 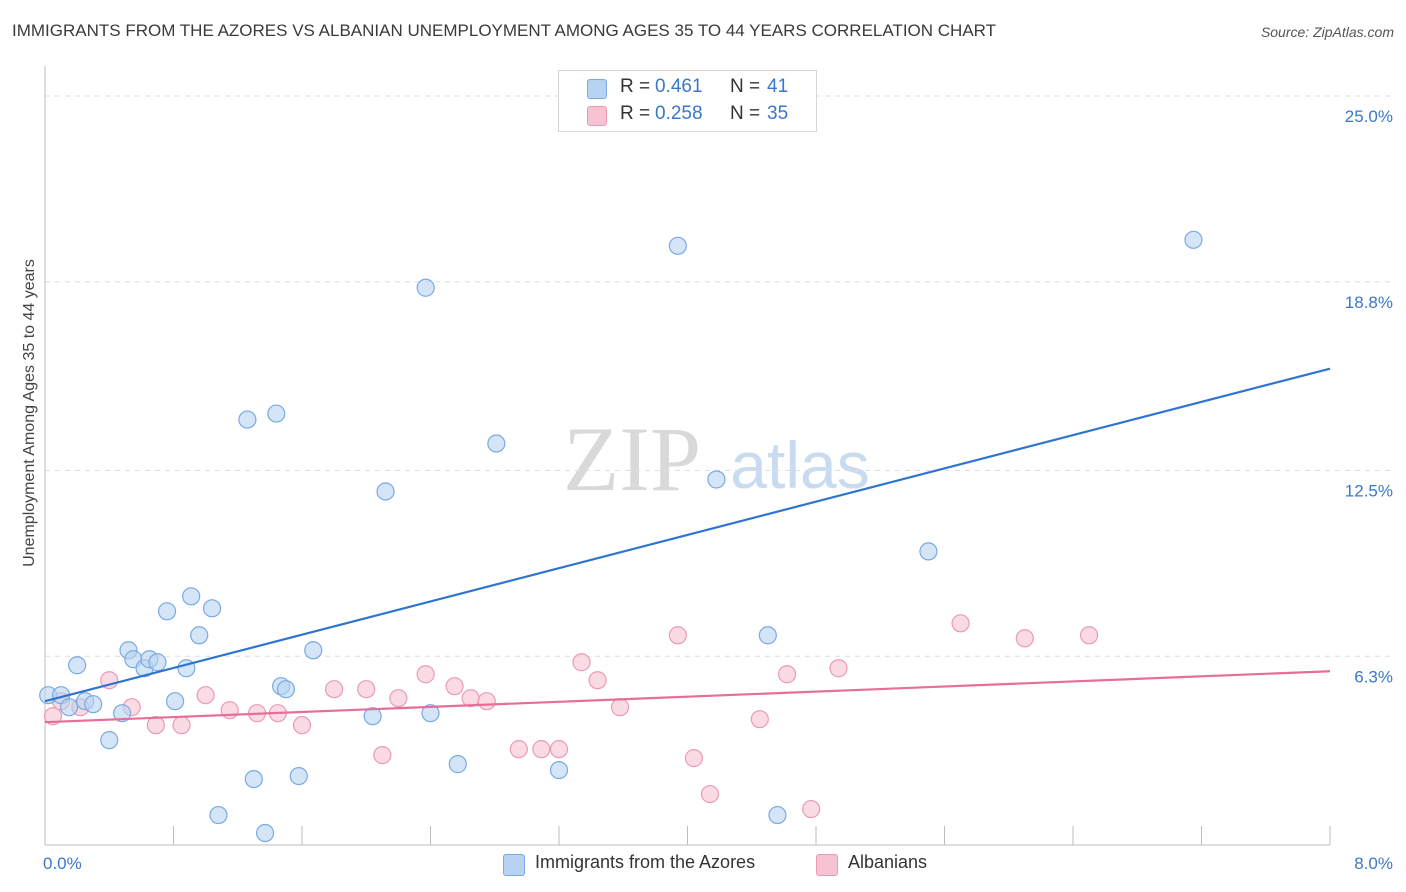 I want to click on legend-row-azores: R = 0.461 N = 41, so click(x=687, y=88).